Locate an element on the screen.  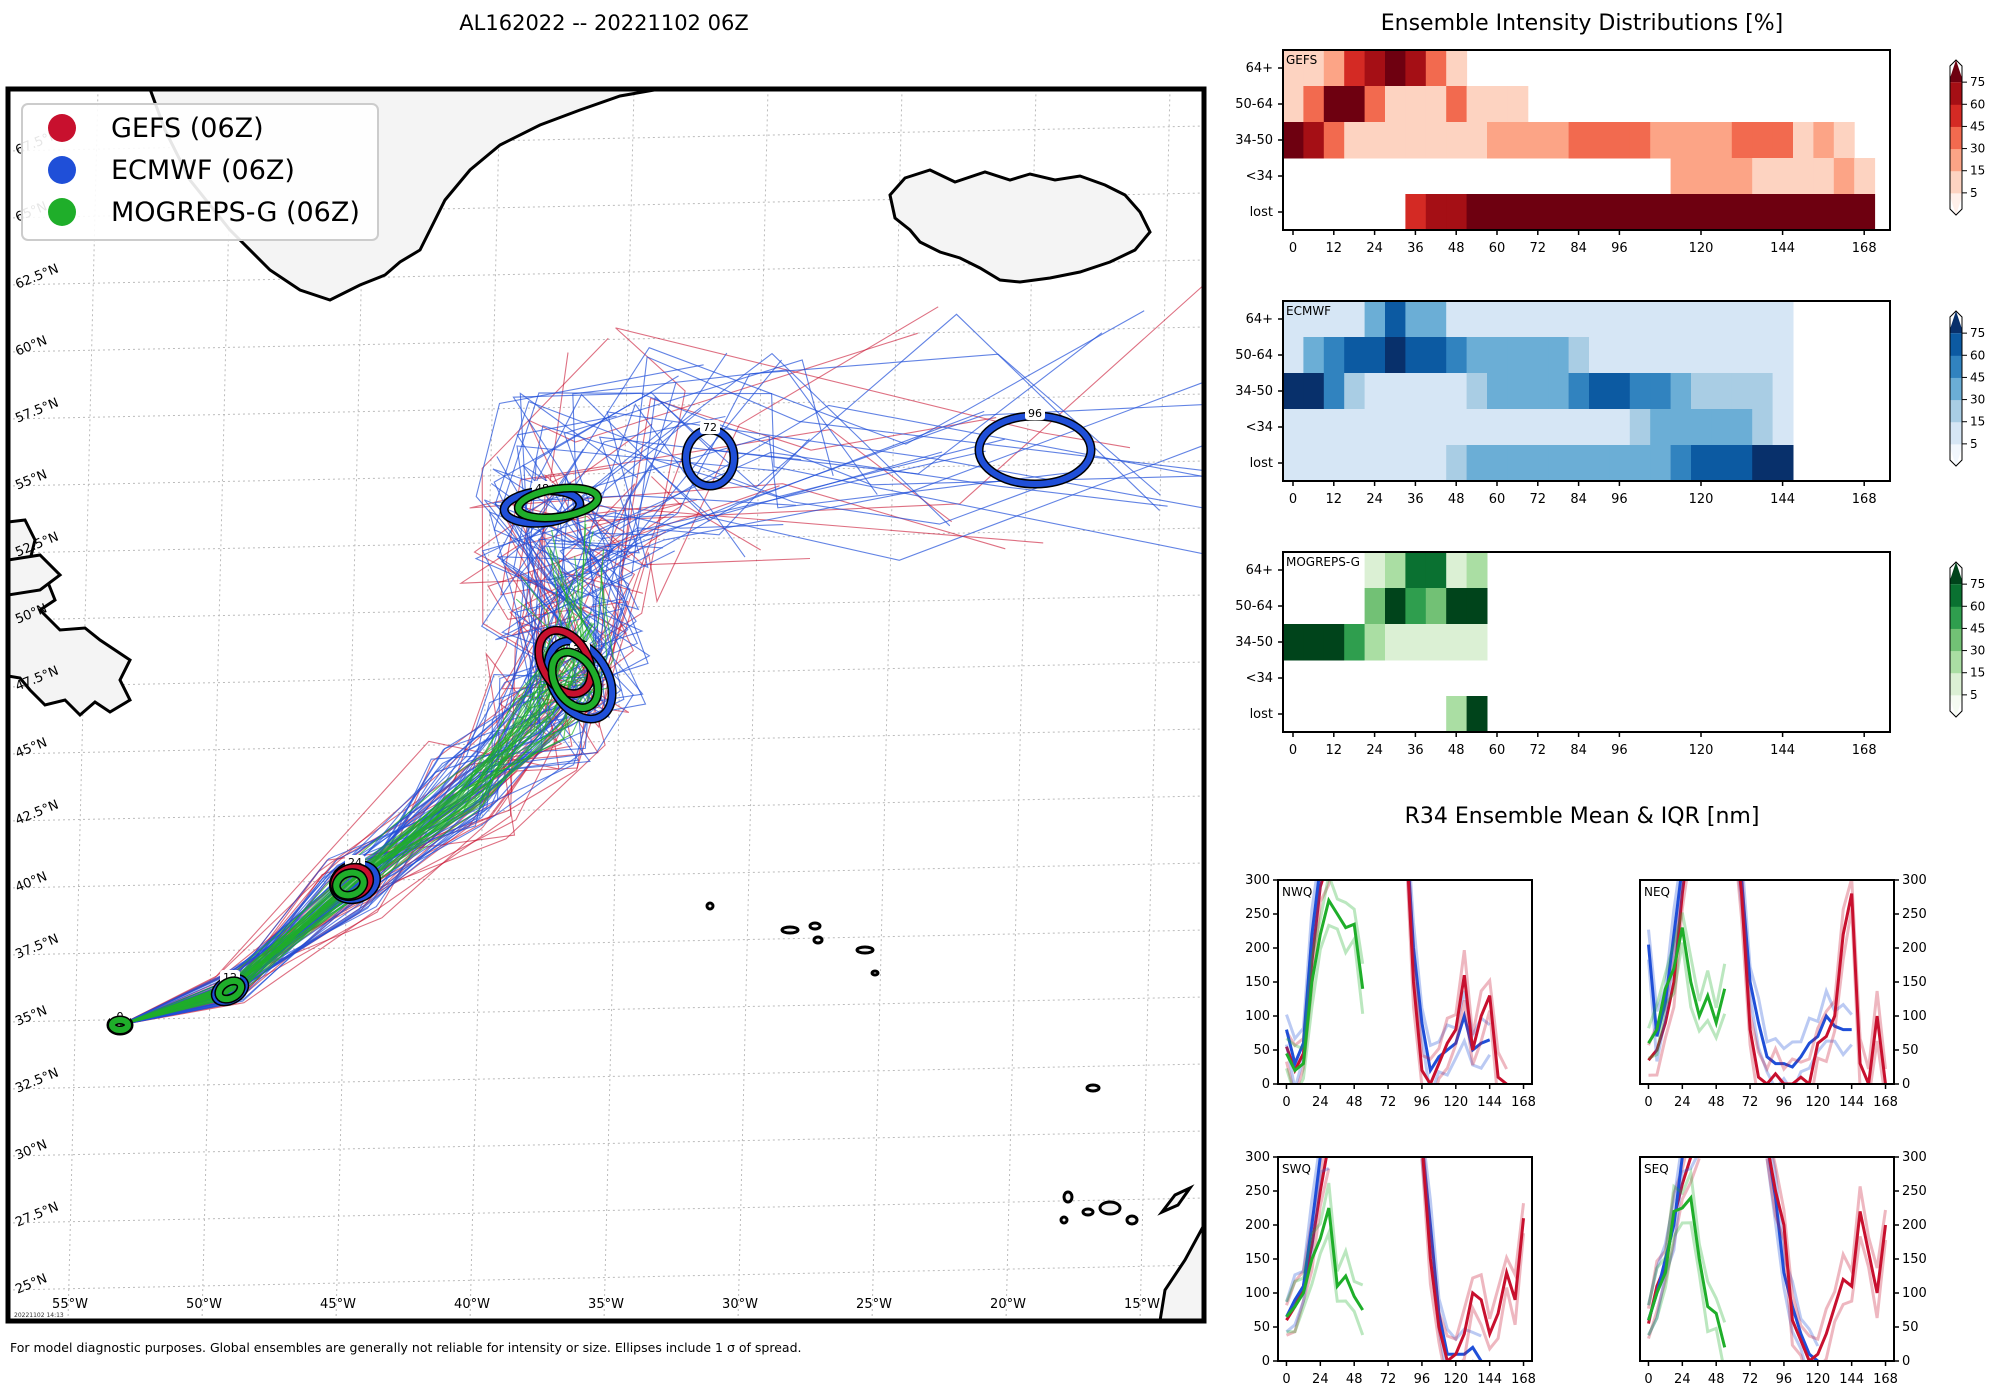
colorbar-tick: 45 is located at coordinates (1977, 126).